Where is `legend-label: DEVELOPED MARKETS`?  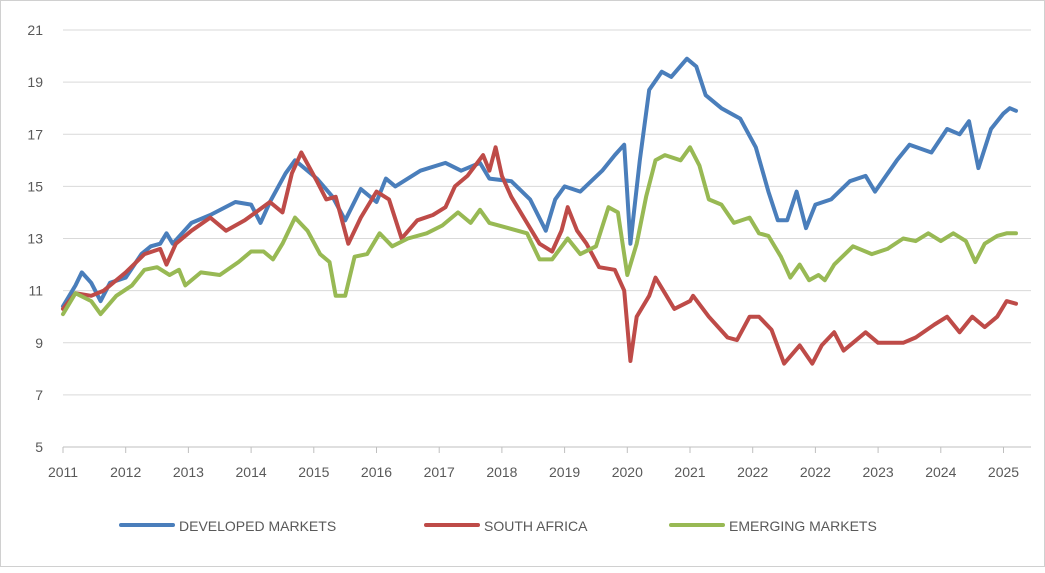
legend-label: DEVELOPED MARKETS is located at coordinates (257, 526).